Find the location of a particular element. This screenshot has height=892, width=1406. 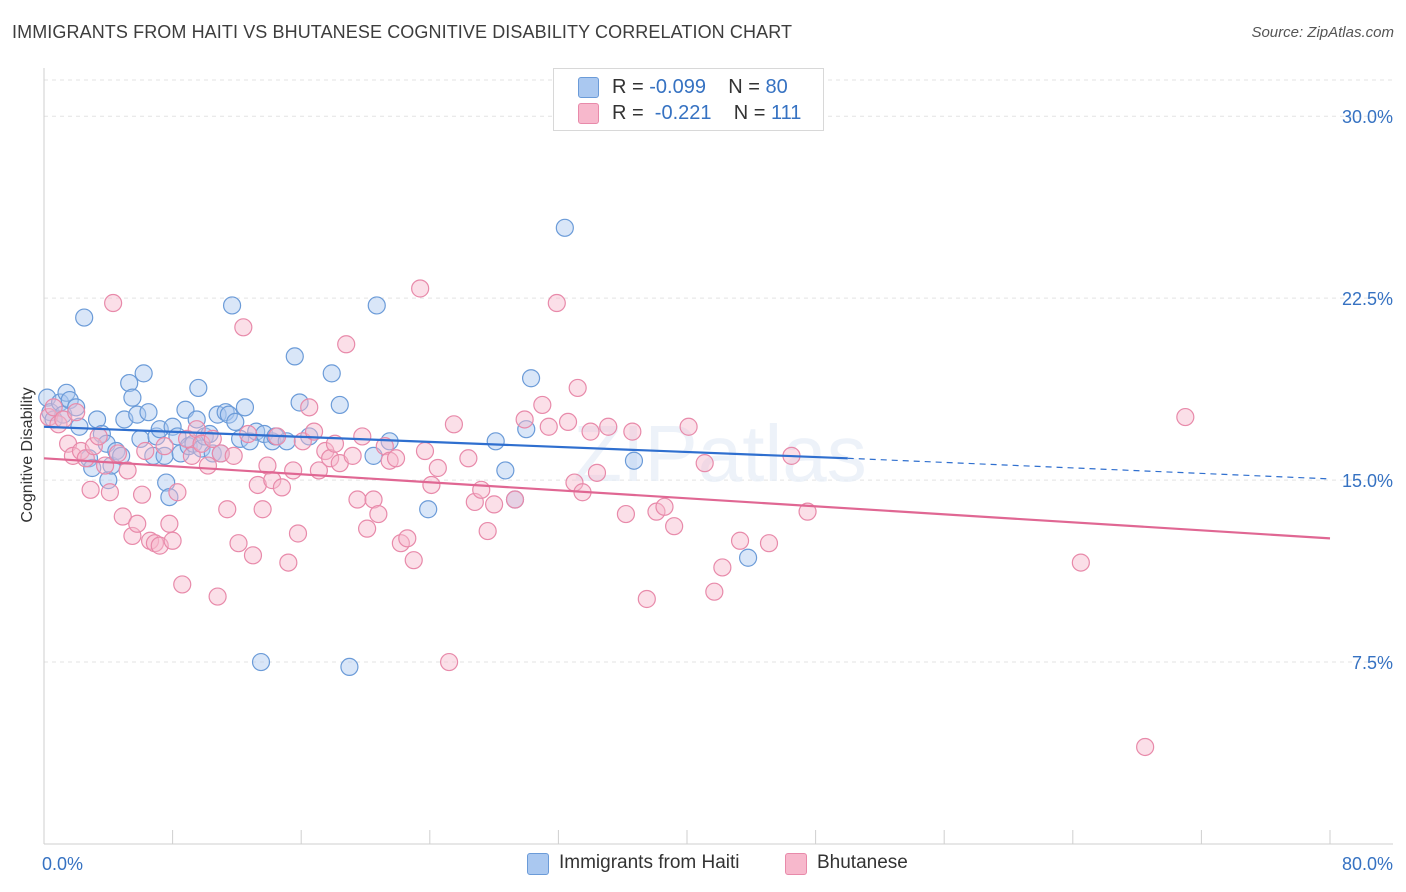

y-tick-labels: 7.5% 15.0% 22.5% 30.0% is located at coordinates (1367, 390).